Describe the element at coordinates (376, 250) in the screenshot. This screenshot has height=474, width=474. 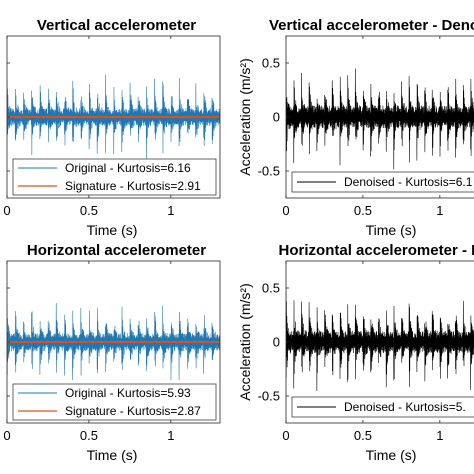
I see `subplot-title: Horizontal accelerometer - Den` at that location.